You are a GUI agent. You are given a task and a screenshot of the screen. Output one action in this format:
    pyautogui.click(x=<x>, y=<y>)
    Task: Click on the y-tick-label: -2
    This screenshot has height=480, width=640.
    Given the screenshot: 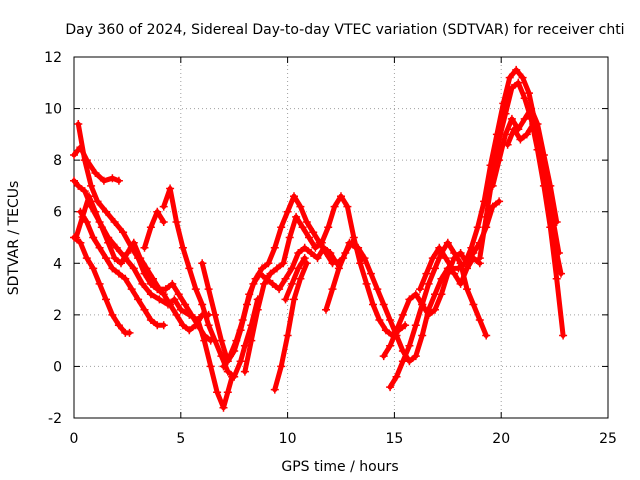 What is the action you would take?
    pyautogui.click(x=55, y=419)
    